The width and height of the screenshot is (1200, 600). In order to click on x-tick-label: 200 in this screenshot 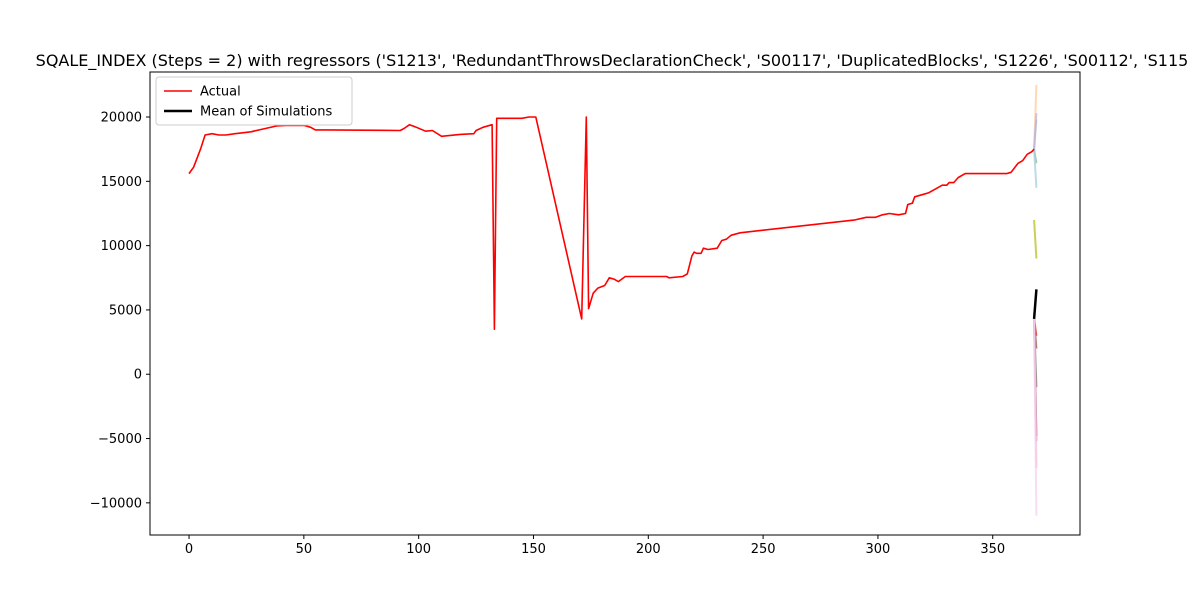, I will do `click(648, 549)`.